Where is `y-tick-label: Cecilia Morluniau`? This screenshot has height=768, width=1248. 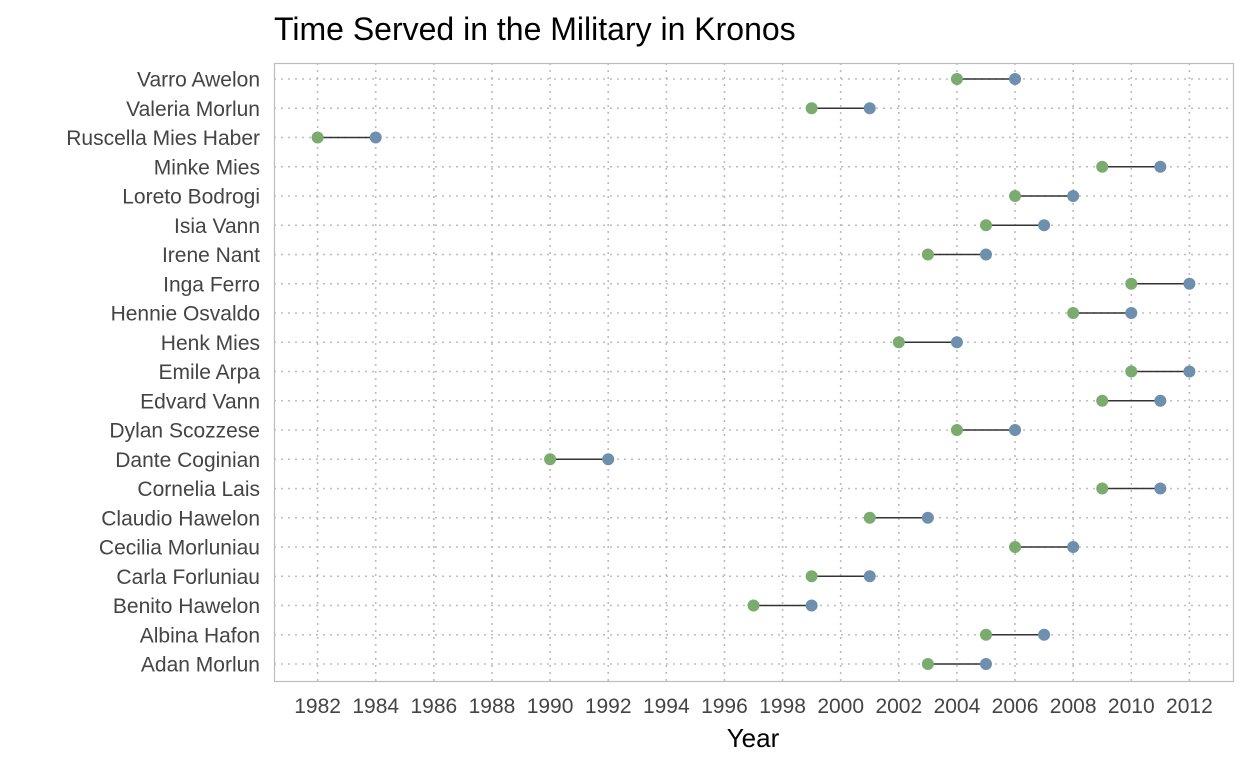
y-tick-label: Cecilia Morluniau is located at coordinates (179, 548).